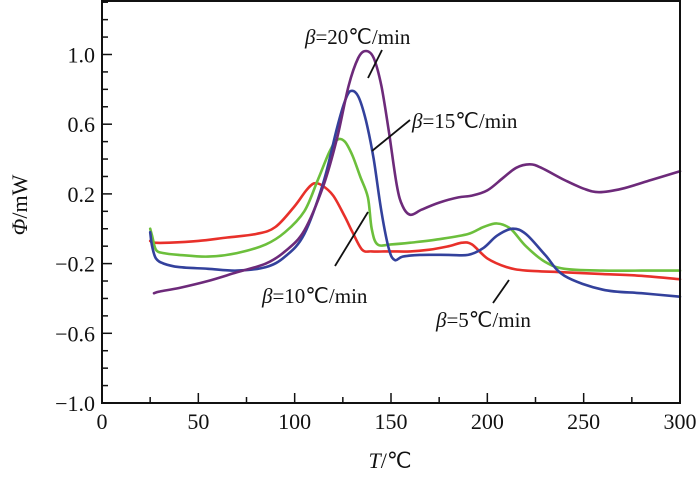 The height and width of the screenshot is (479, 700). Describe the element at coordinates (487, 421) in the screenshot. I see `x-tick-label: 200` at that location.